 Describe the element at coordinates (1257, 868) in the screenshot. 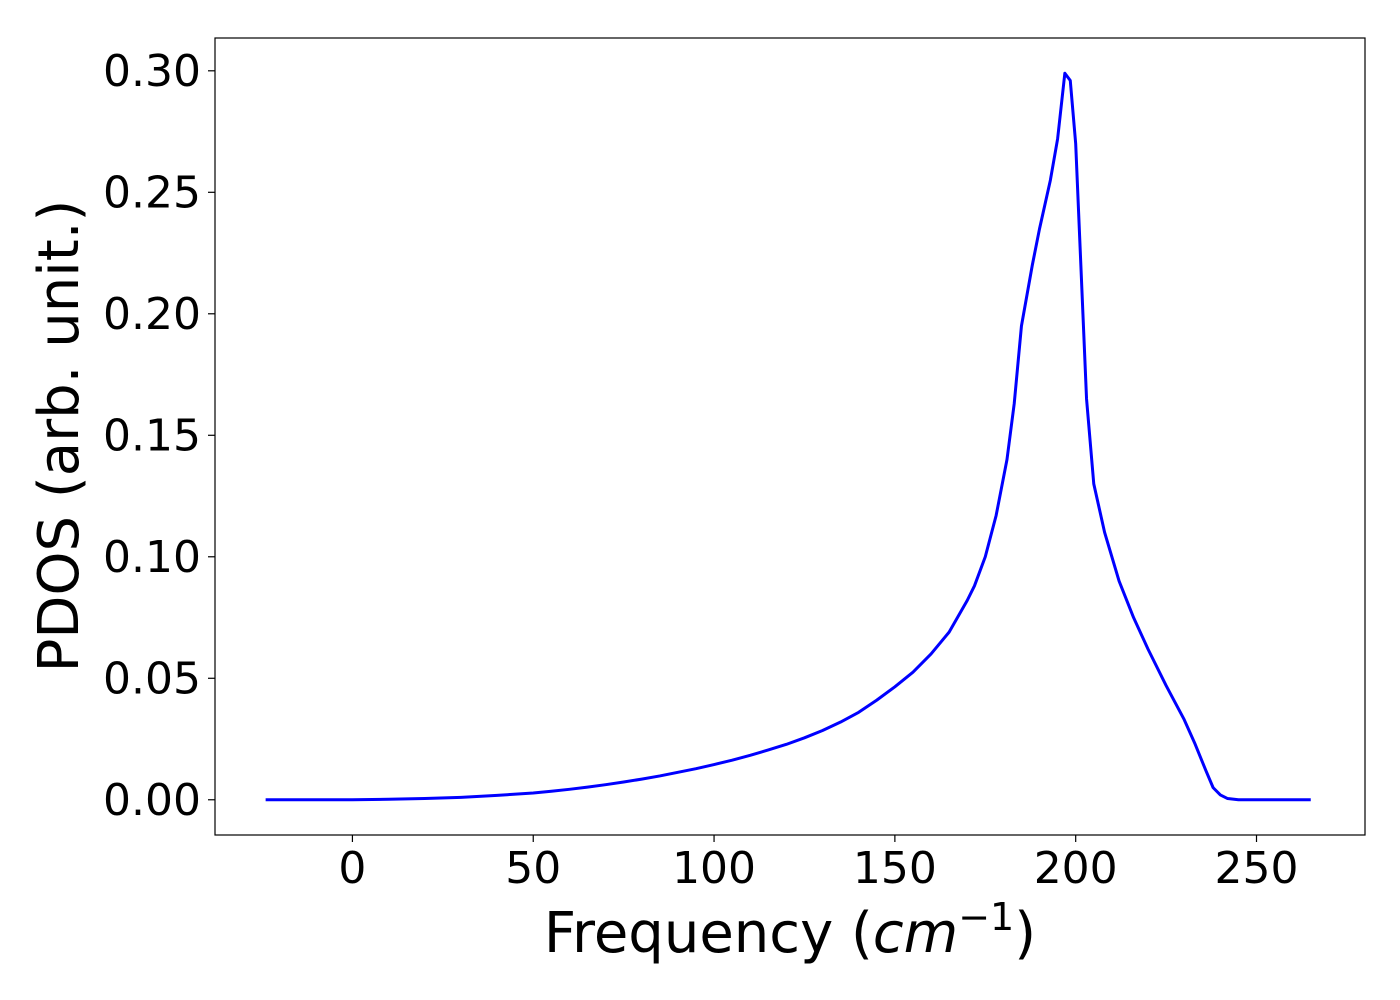

I see `x-tick-label: 250` at that location.